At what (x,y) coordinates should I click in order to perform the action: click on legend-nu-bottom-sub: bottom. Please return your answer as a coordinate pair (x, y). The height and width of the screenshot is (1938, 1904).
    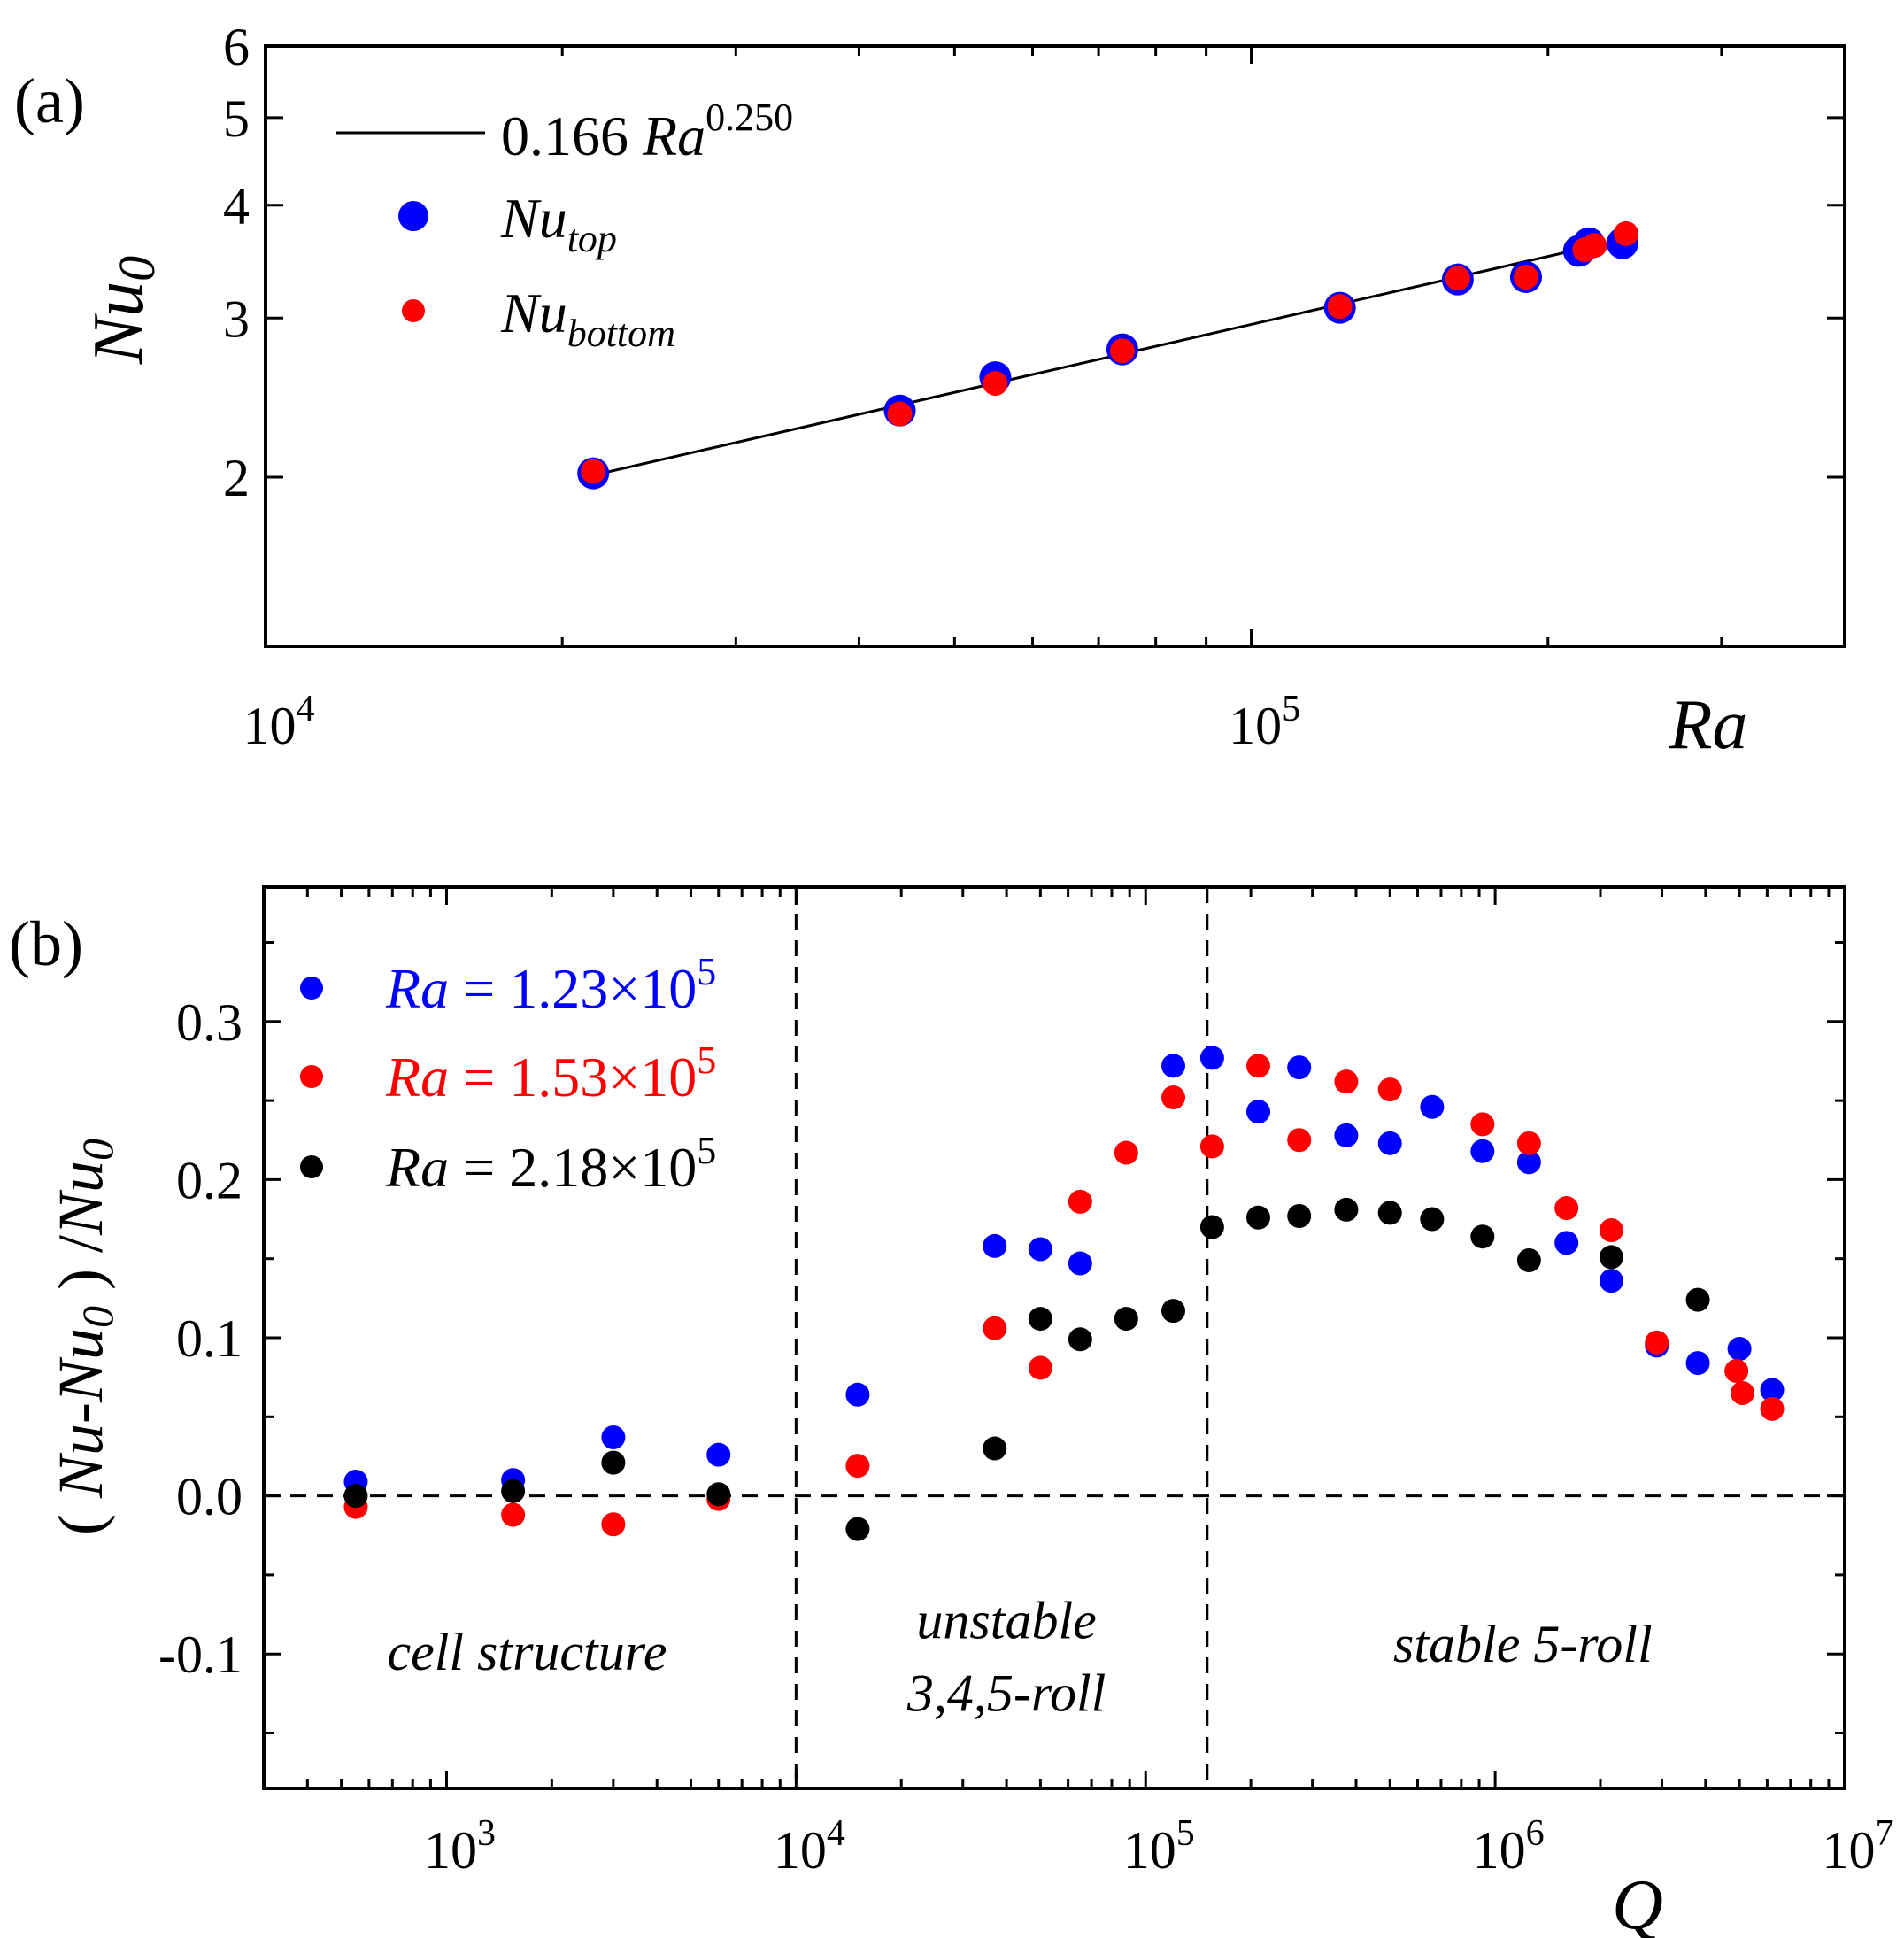
    Looking at the image, I should click on (621, 333).